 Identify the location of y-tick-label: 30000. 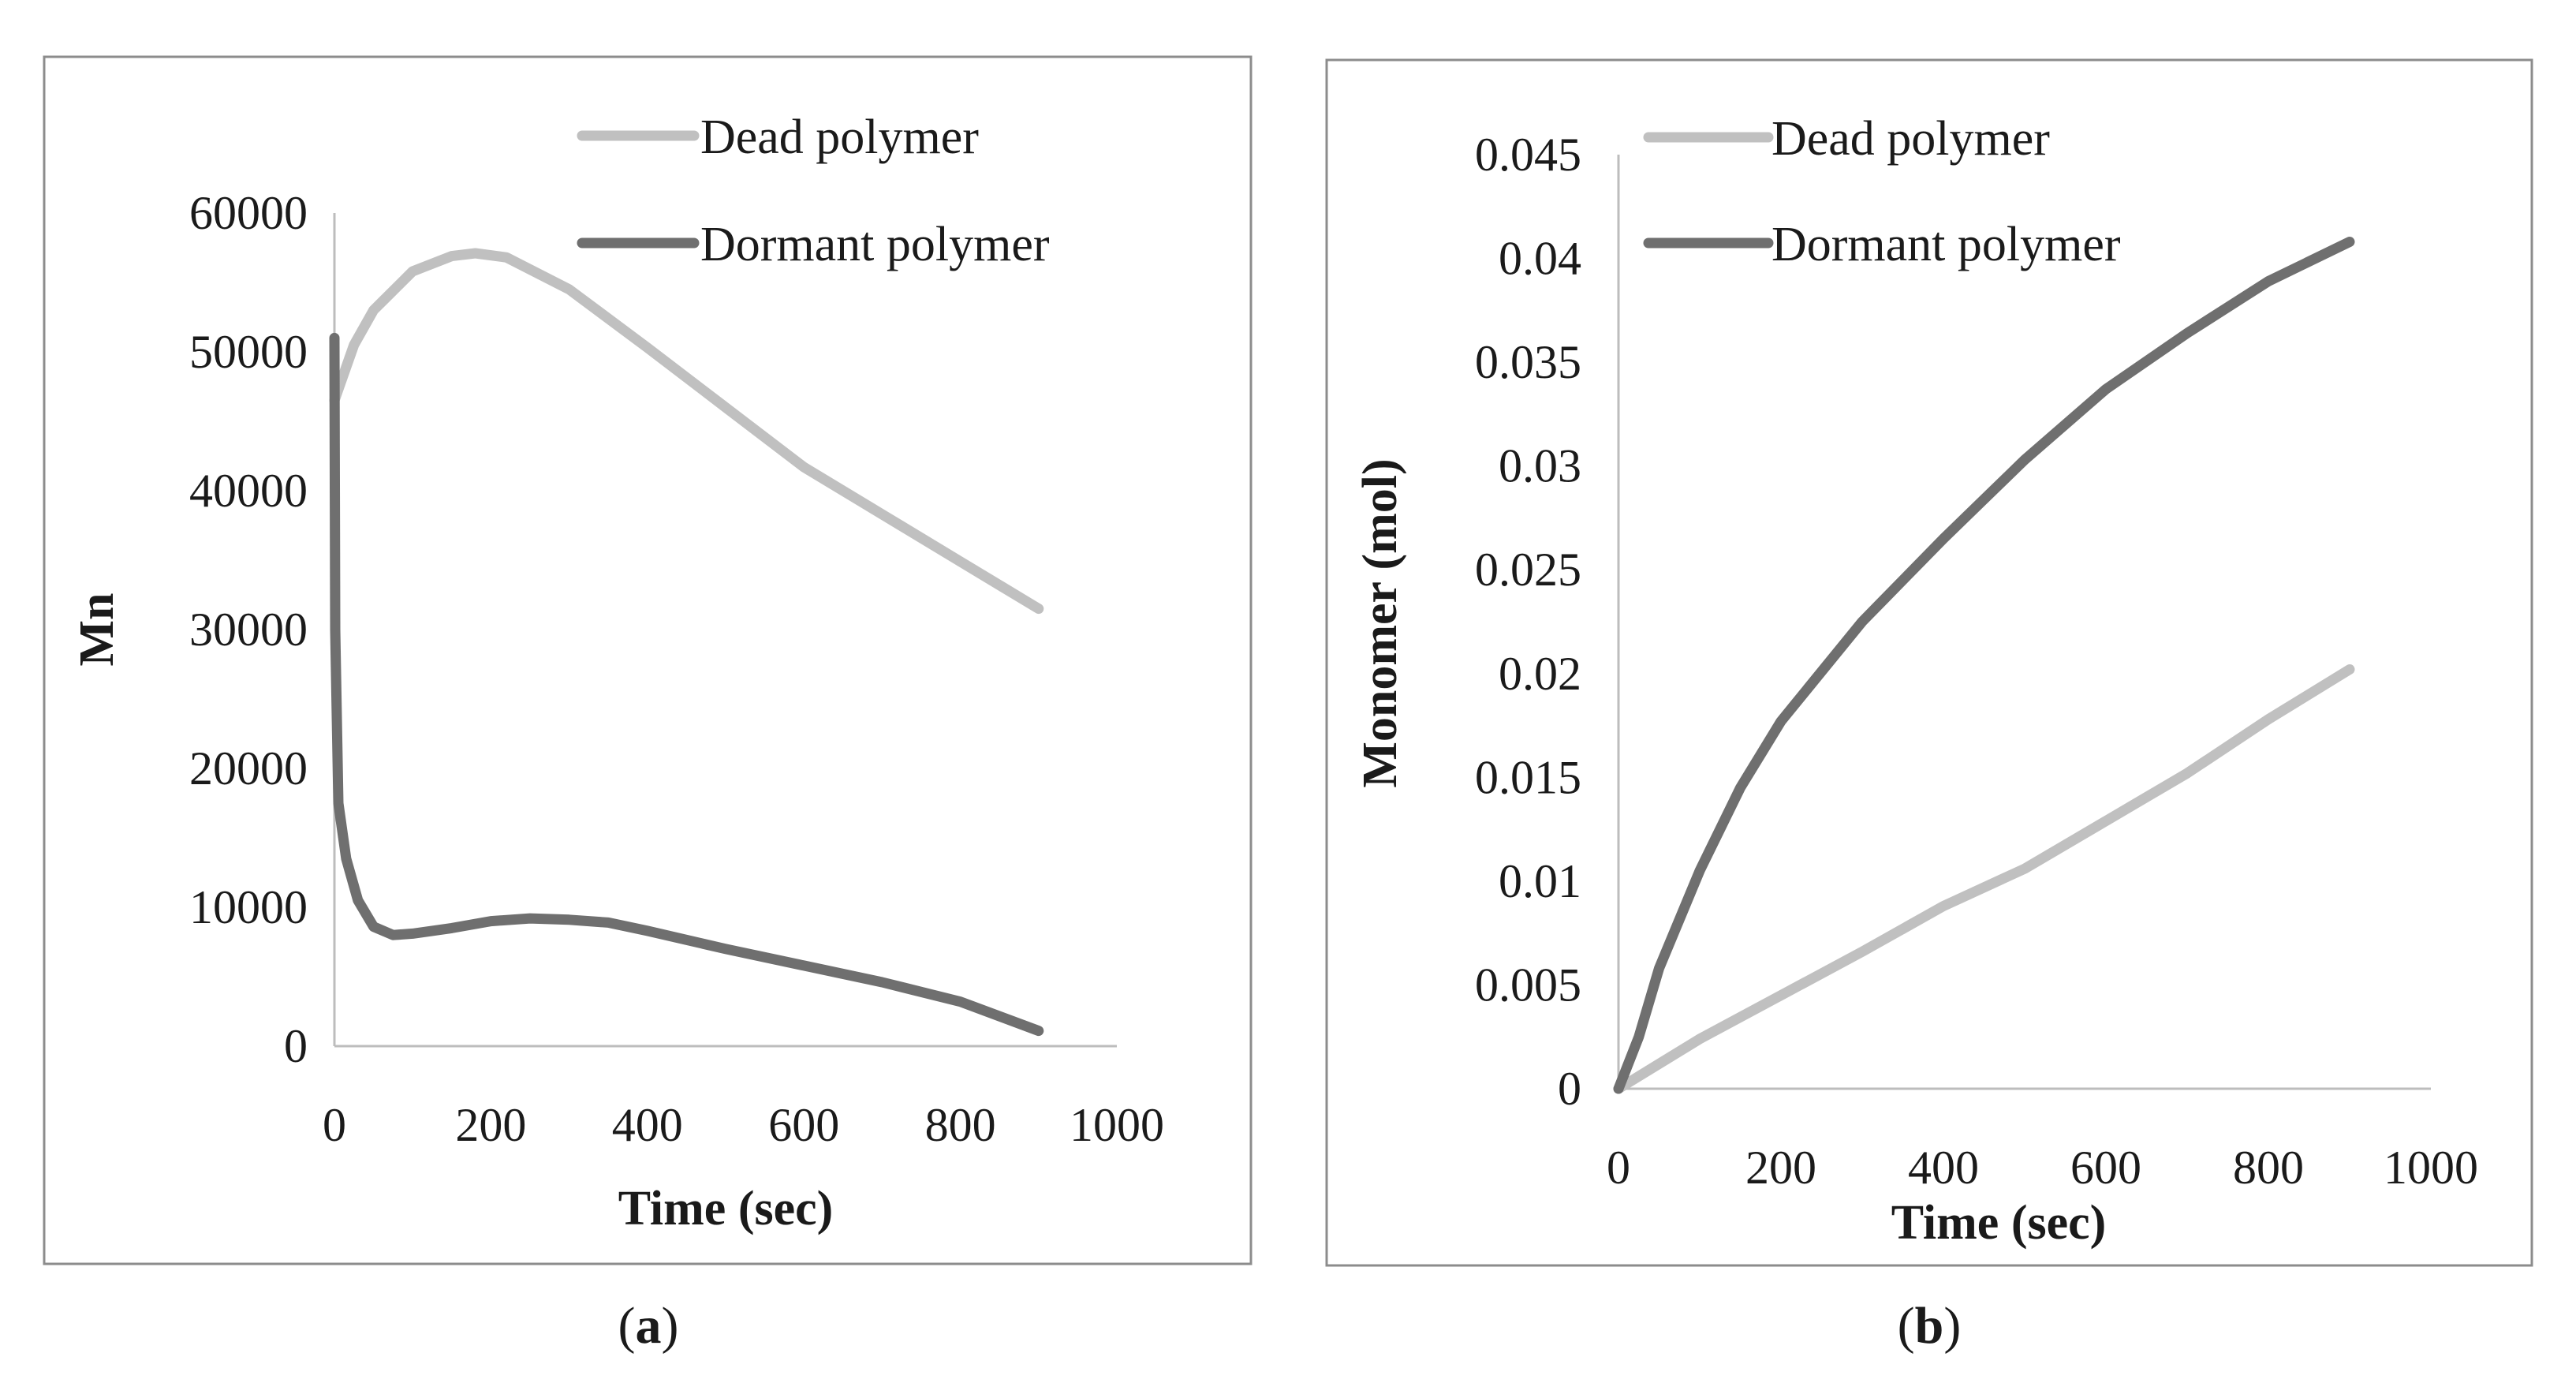
(248, 630).